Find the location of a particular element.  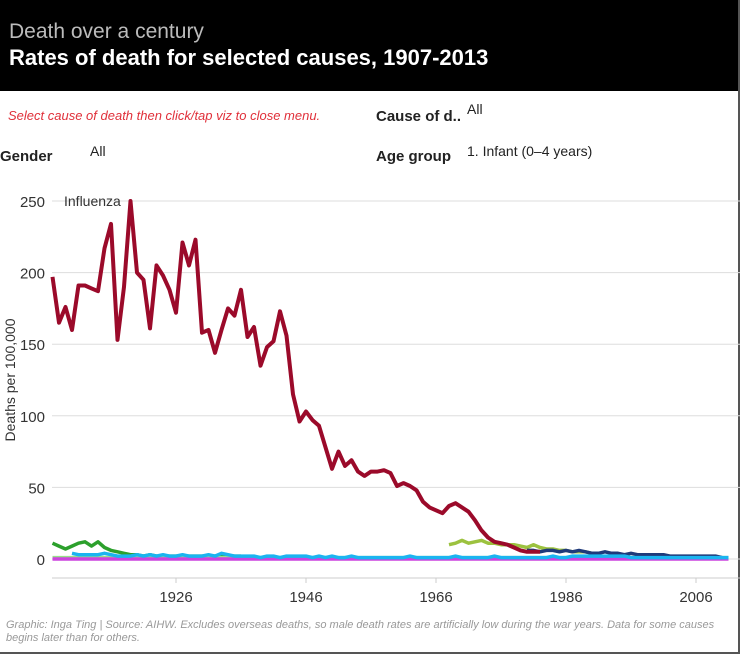

gender-dropdown: All is located at coordinates (98, 151).